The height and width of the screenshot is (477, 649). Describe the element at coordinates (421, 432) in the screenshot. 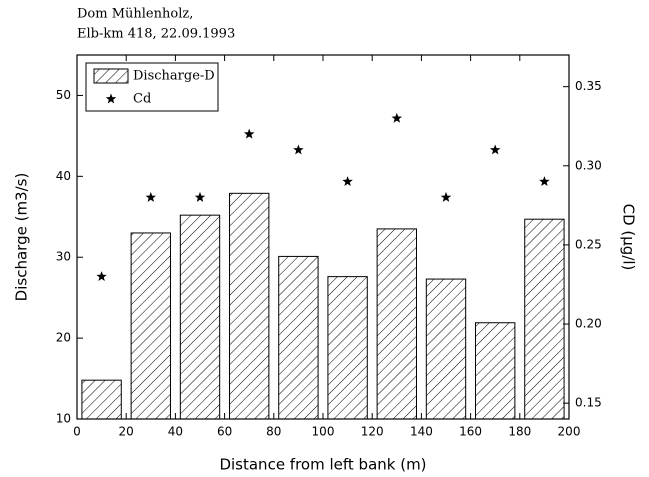

I see `x-tick-label: 140` at that location.